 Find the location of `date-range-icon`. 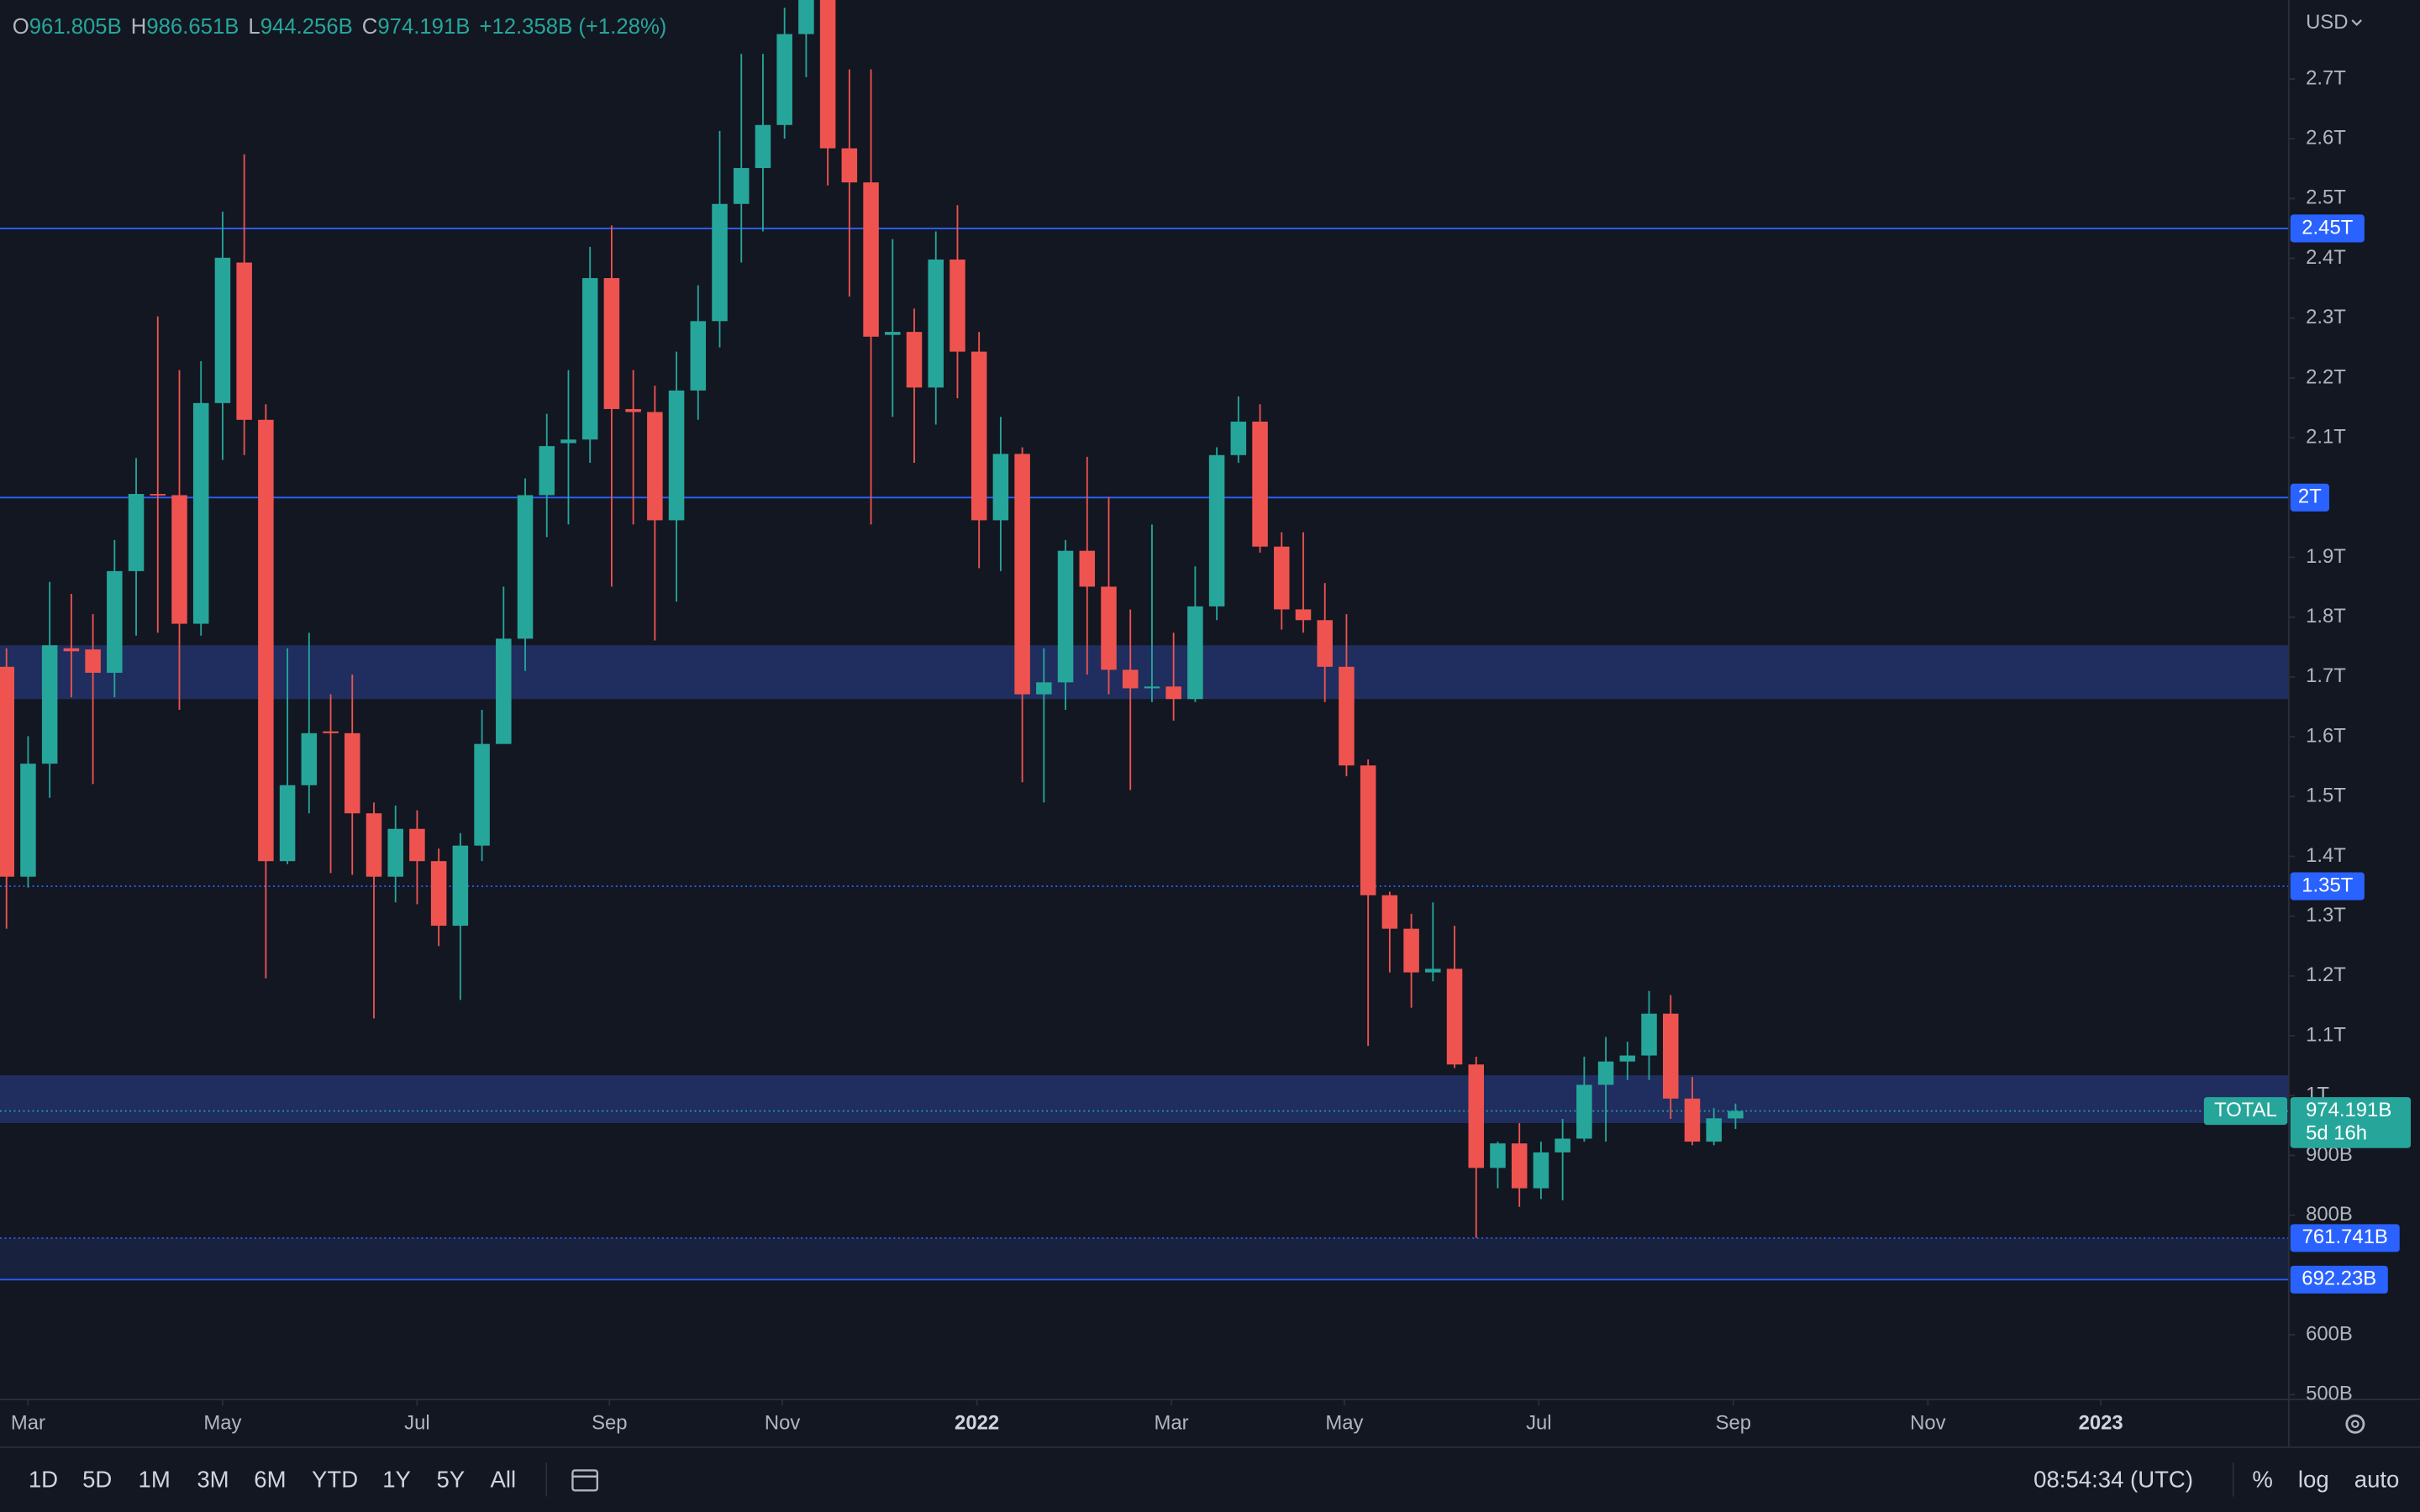

date-range-icon is located at coordinates (585, 1480).